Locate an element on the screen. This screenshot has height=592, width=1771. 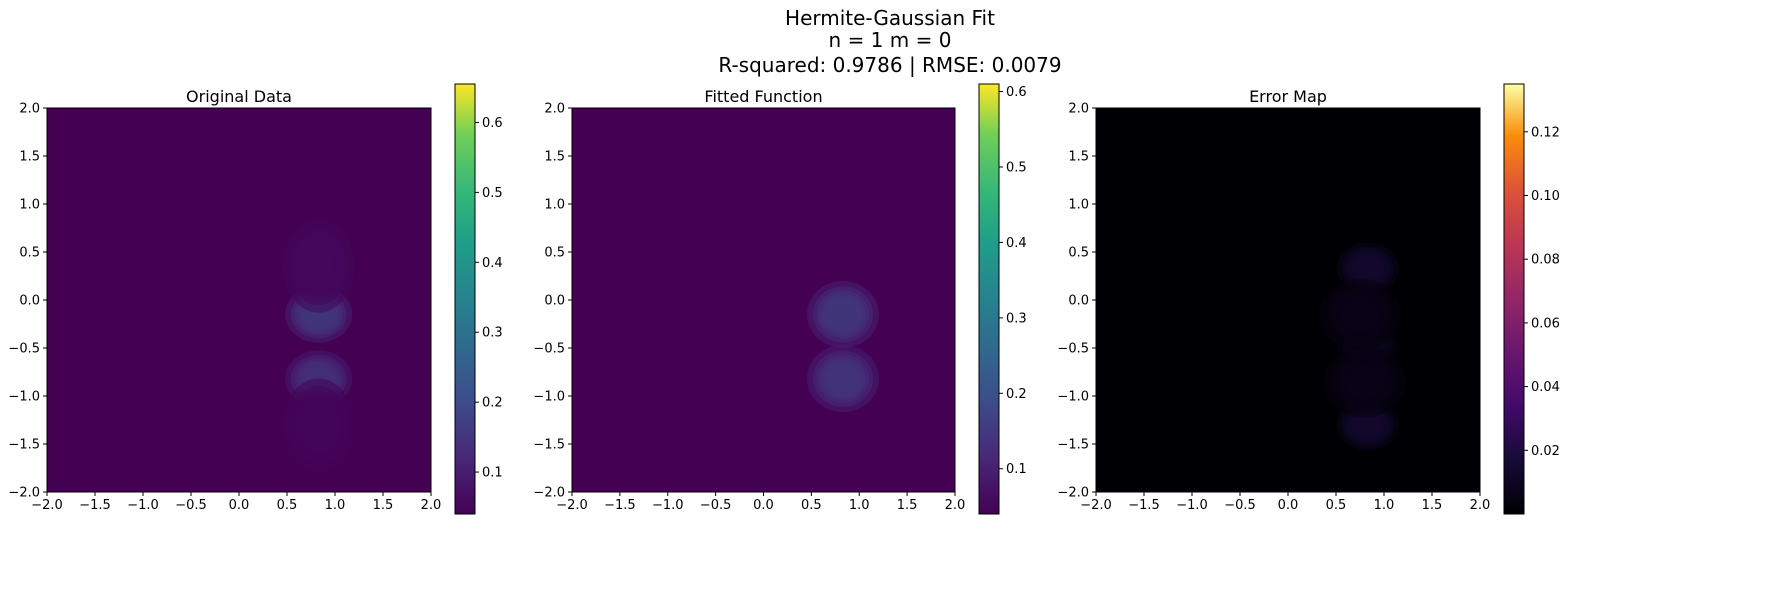
colorbar-tick-label: 0.04 is located at coordinates (1545, 387).